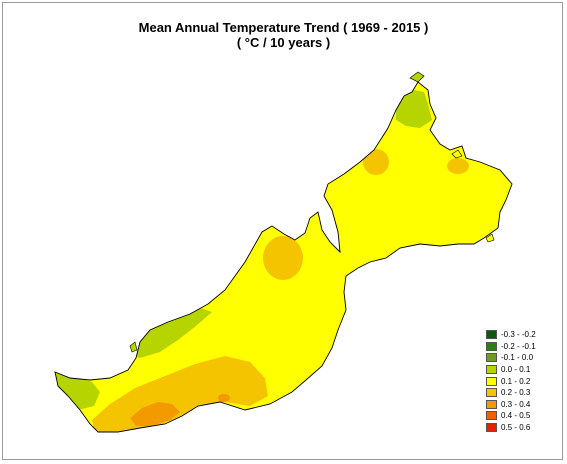 This screenshot has height=464, width=567. Describe the element at coordinates (414, 109) in the screenshot. I see `zone-0-0-to-0-1-north` at that location.